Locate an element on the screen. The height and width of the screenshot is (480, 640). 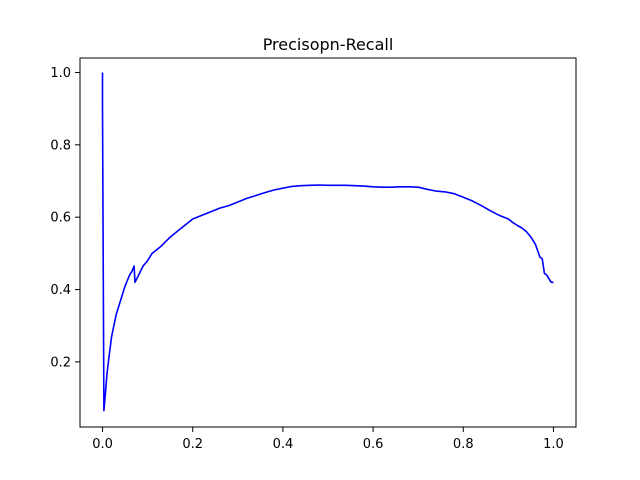
x-tick-label: 0.0 is located at coordinates (102, 444).